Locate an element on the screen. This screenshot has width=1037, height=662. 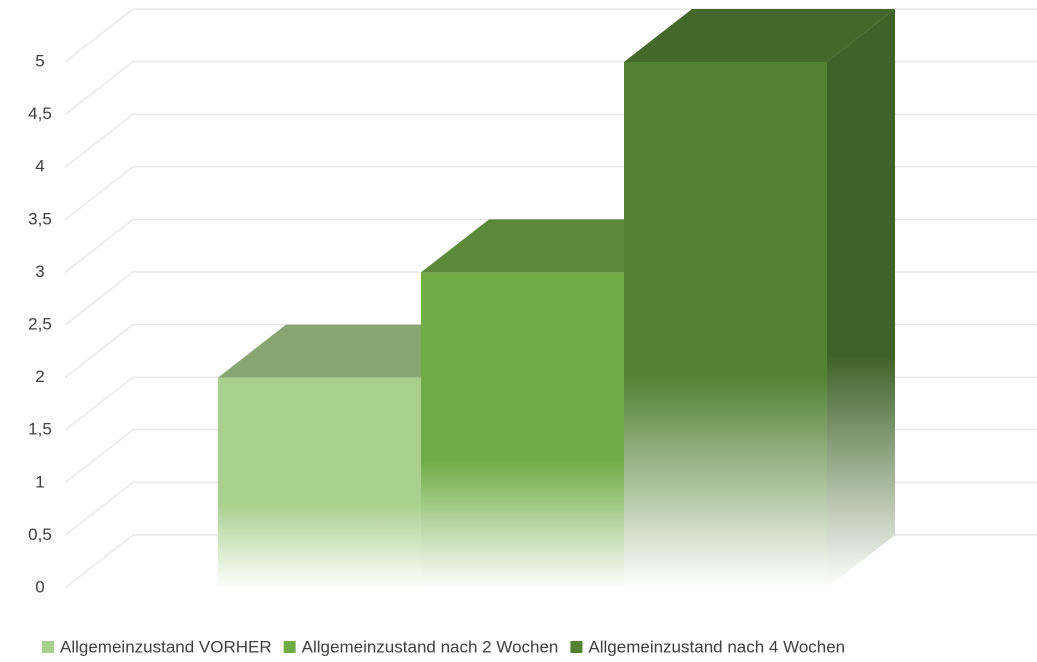
y-tick-label: 5 is located at coordinates (39, 60).